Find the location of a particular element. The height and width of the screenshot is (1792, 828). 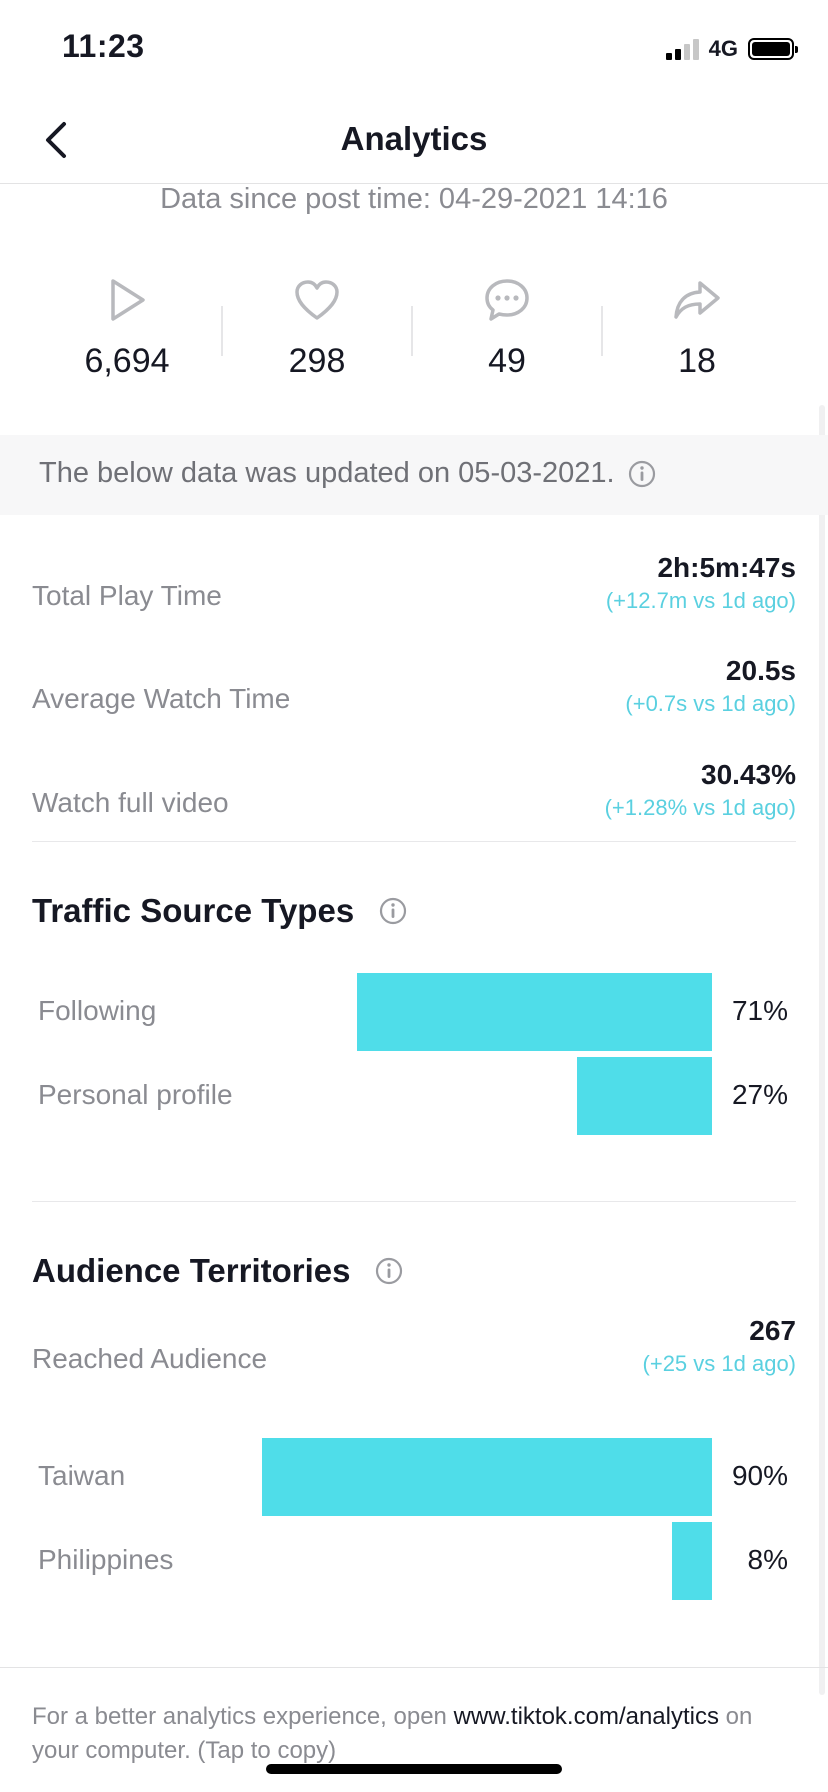

traffic-section-title: Traffic Source Types is located at coordinates (220, 911).